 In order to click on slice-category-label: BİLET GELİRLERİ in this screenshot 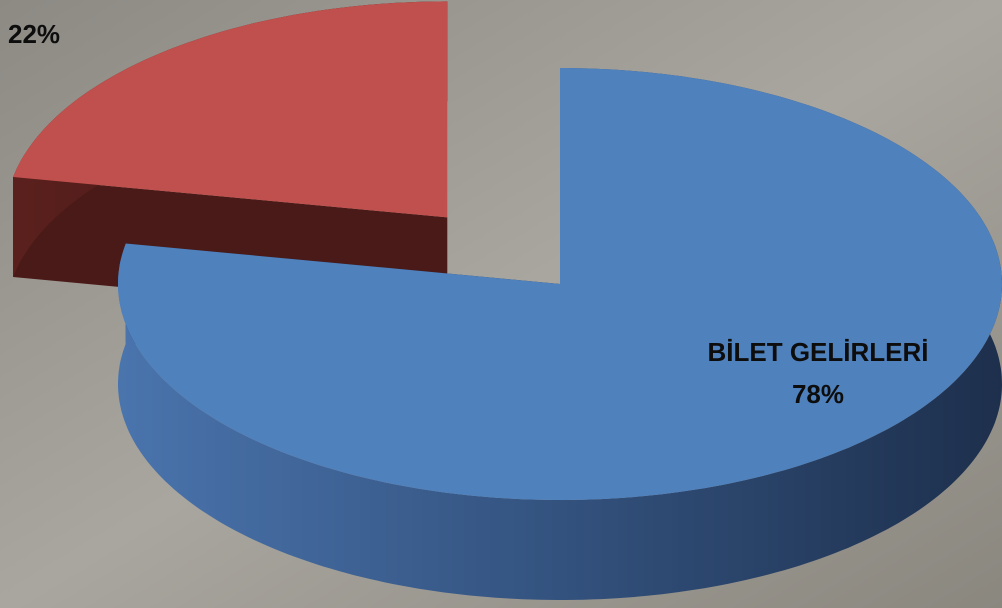, I will do `click(818, 352)`.